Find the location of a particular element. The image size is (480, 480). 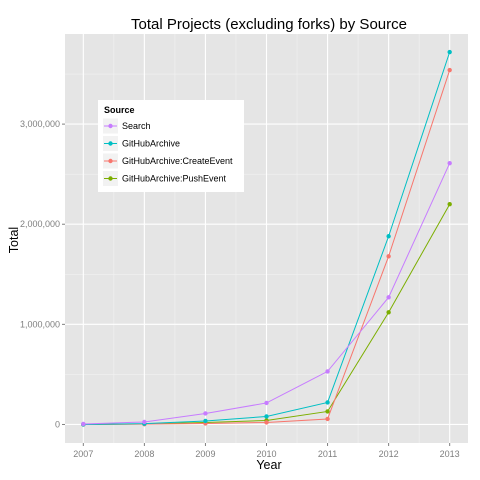

x-tick-label: 2009 is located at coordinates (205, 454).